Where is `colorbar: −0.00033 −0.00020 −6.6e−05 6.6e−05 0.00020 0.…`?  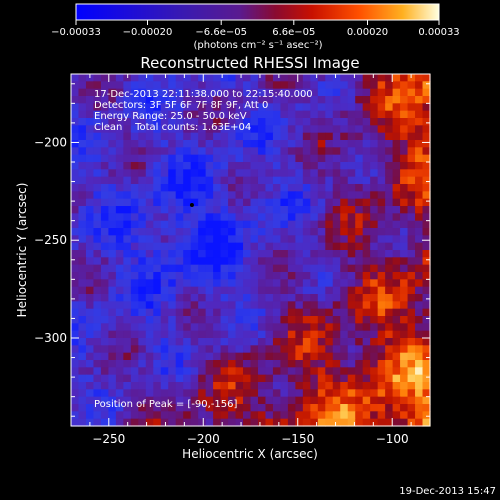 colorbar: −0.00033 −0.00020 −6.6e−05 6.6e−05 0.00020 0.… is located at coordinates (255, 27).